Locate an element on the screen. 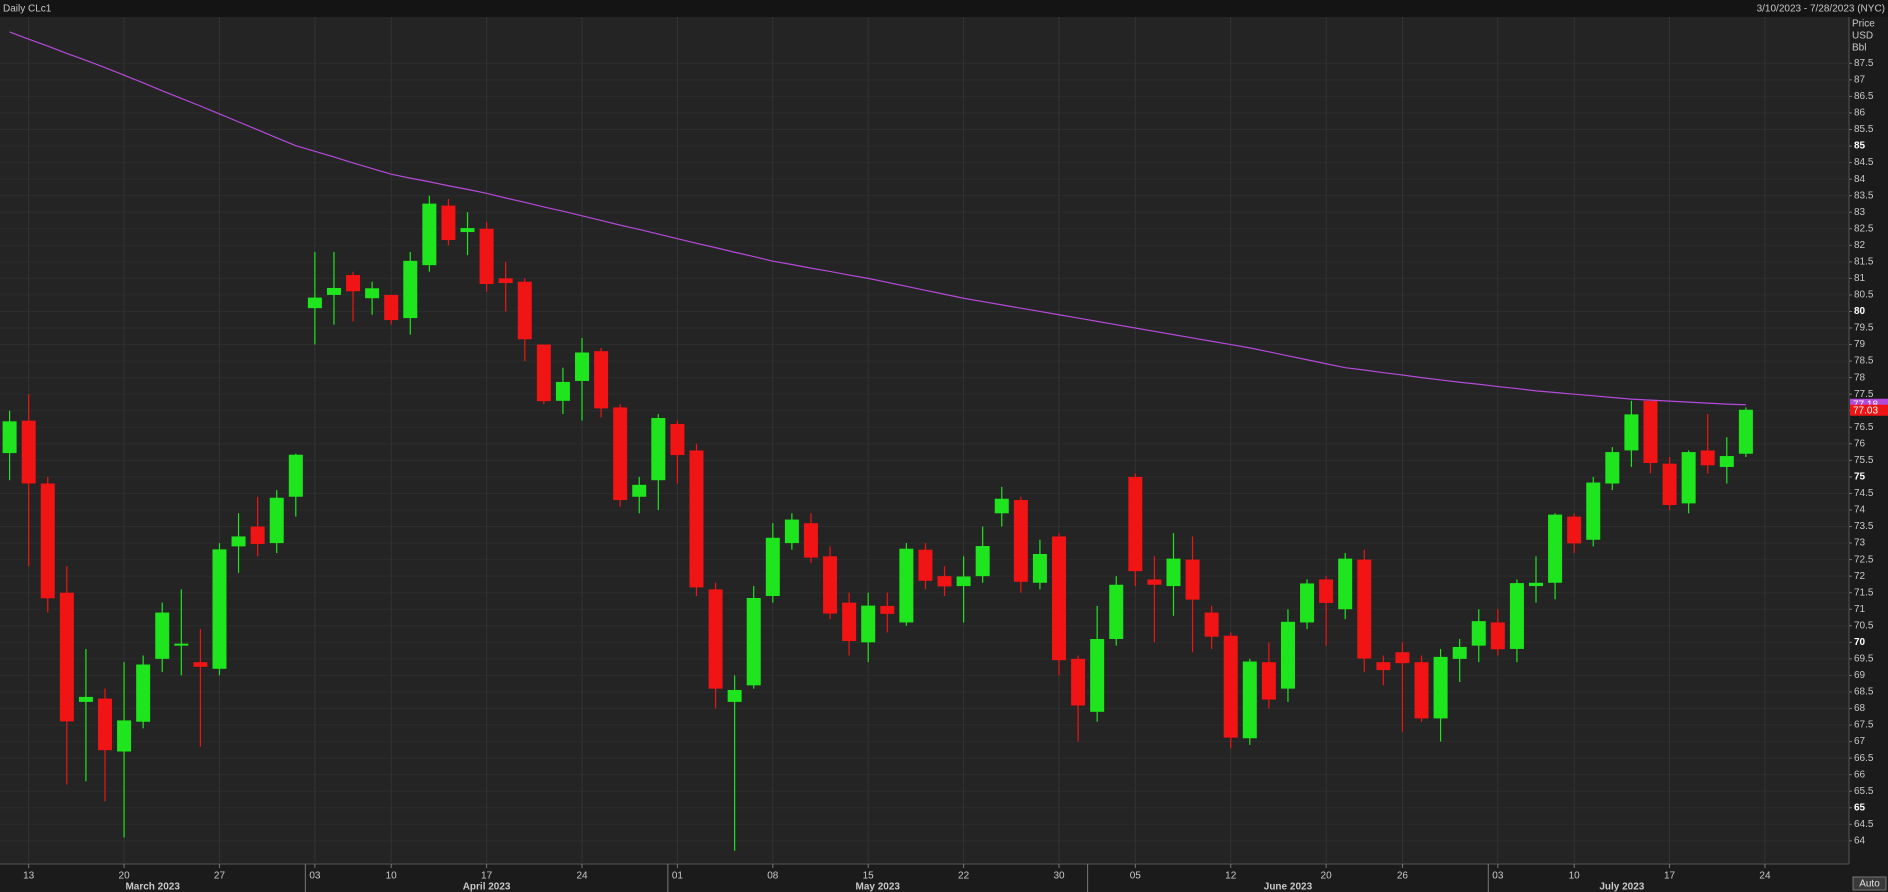  y-tick-label: 75.5 is located at coordinates (1864, 460).